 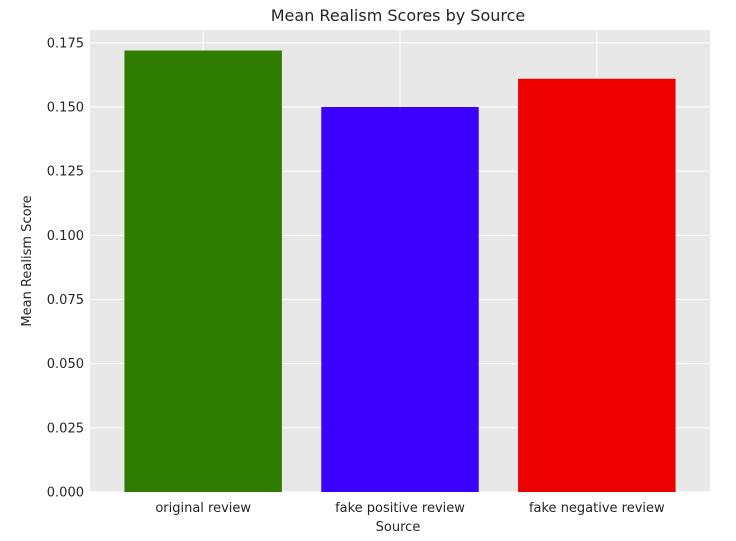 I want to click on y-tick-label: 0.000, so click(x=65, y=493).